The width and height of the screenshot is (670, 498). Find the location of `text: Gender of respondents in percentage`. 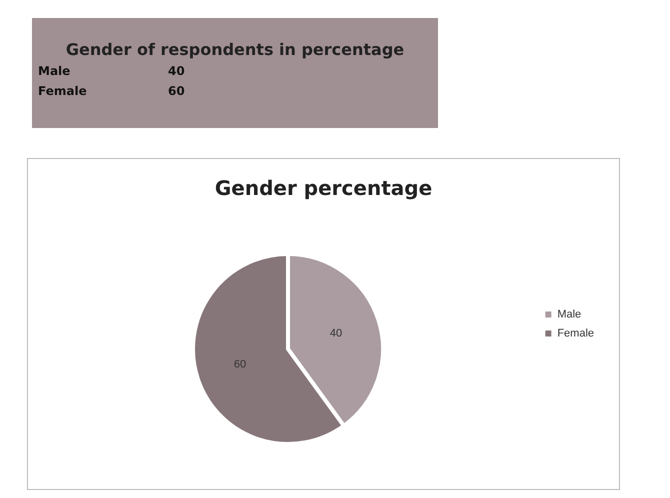

text: Gender of respondents in percentage is located at coordinates (235, 49).